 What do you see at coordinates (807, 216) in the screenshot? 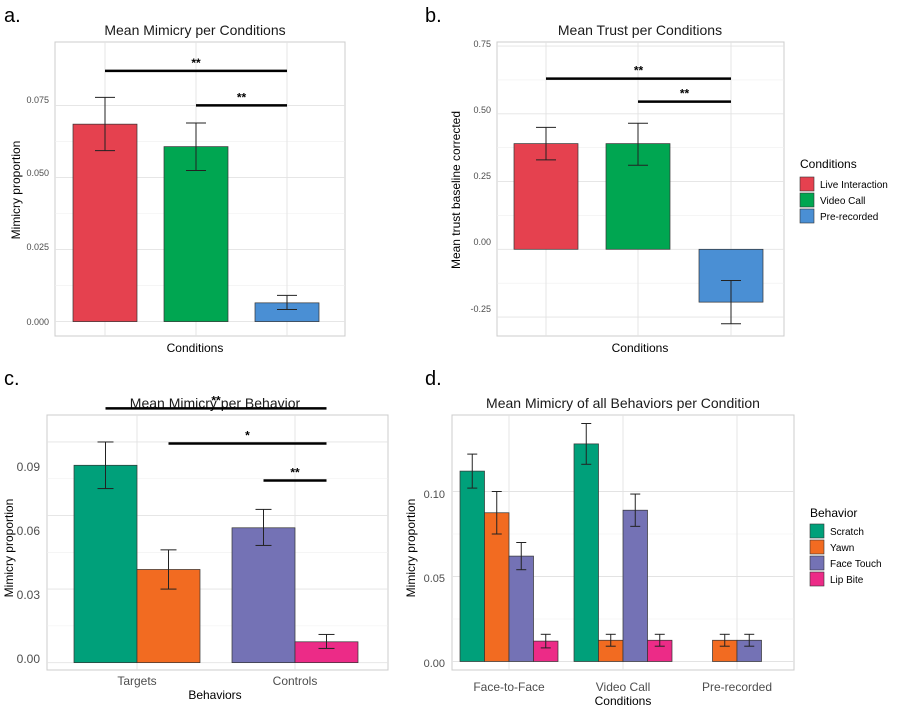
I see `legend-b-key-pre` at bounding box center [807, 216].